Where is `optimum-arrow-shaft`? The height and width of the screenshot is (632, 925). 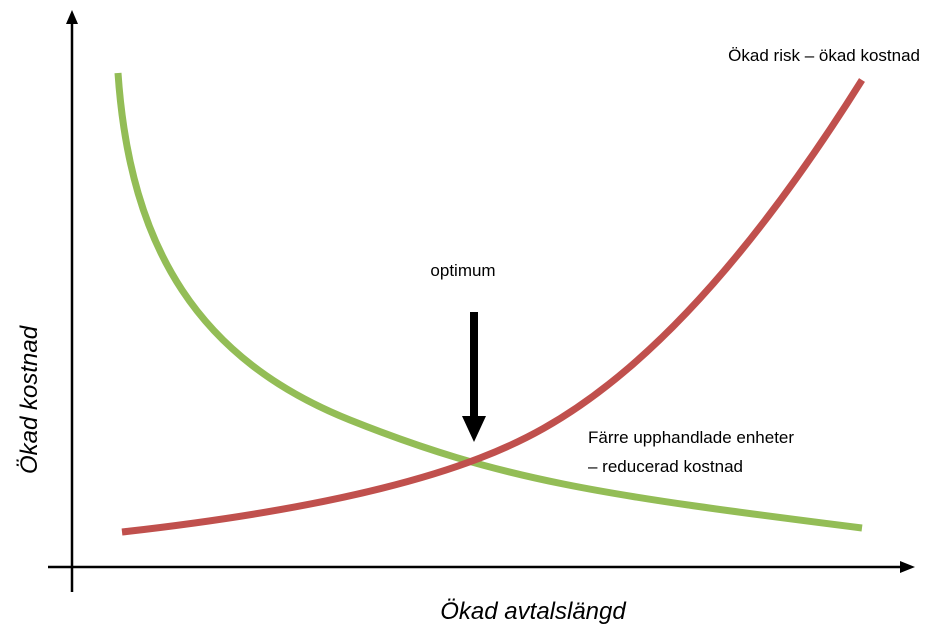 optimum-arrow-shaft is located at coordinates (474, 366).